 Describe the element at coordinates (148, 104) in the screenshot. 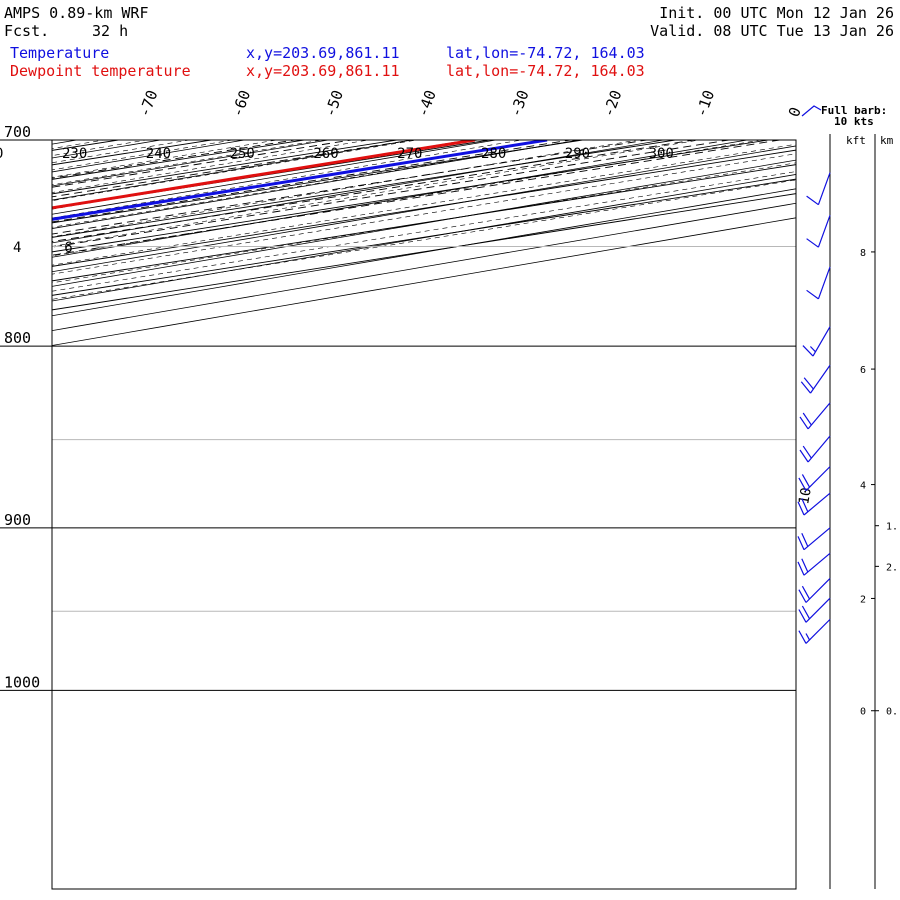

I see `temperature-tick-label: -70` at that location.